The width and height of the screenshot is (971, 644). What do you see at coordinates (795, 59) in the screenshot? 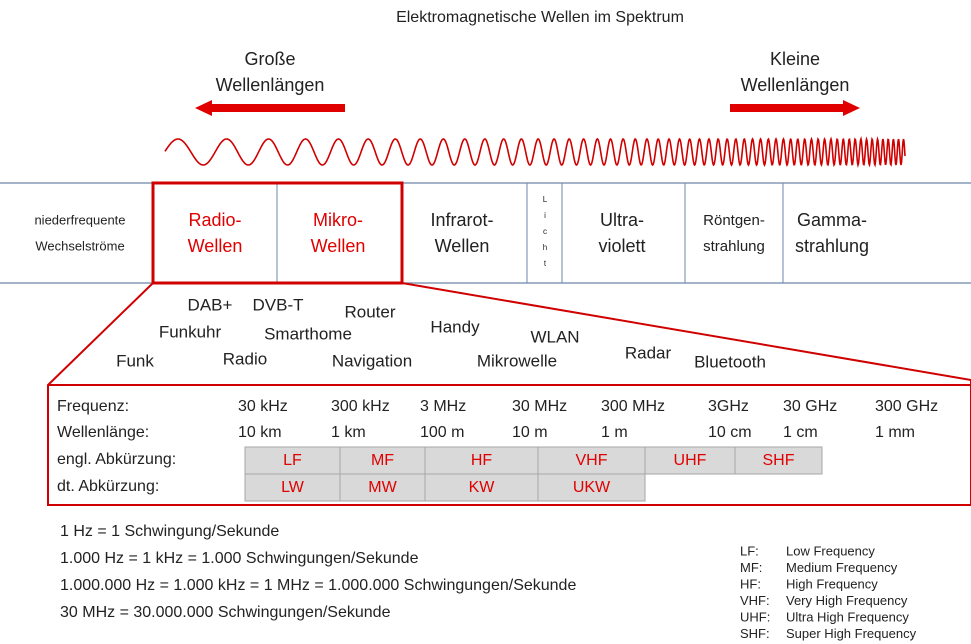
I see `right-label: Kleine` at bounding box center [795, 59].